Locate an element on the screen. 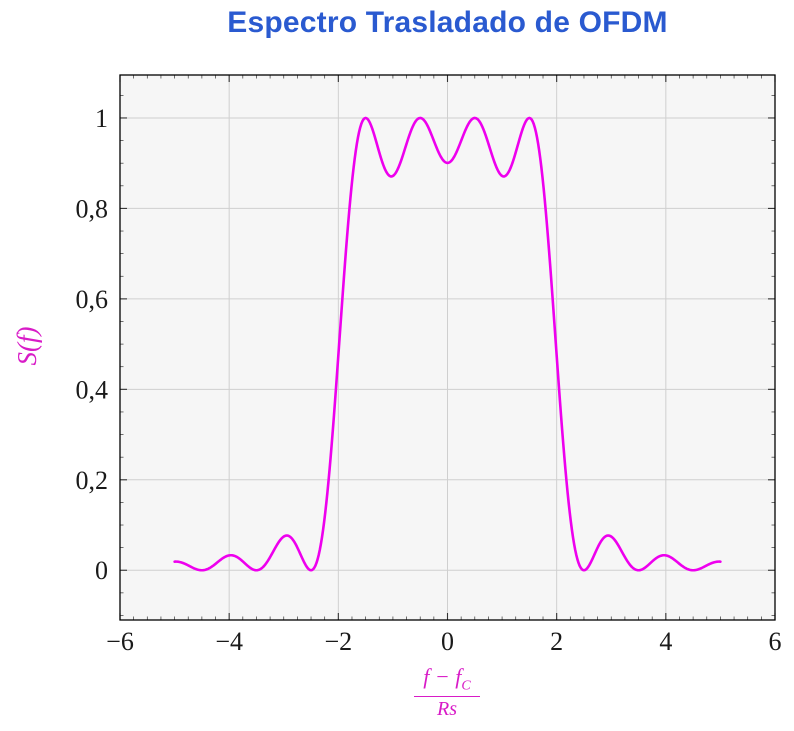 This screenshot has height=731, width=794. x-tick-label: 2 is located at coordinates (556, 641).